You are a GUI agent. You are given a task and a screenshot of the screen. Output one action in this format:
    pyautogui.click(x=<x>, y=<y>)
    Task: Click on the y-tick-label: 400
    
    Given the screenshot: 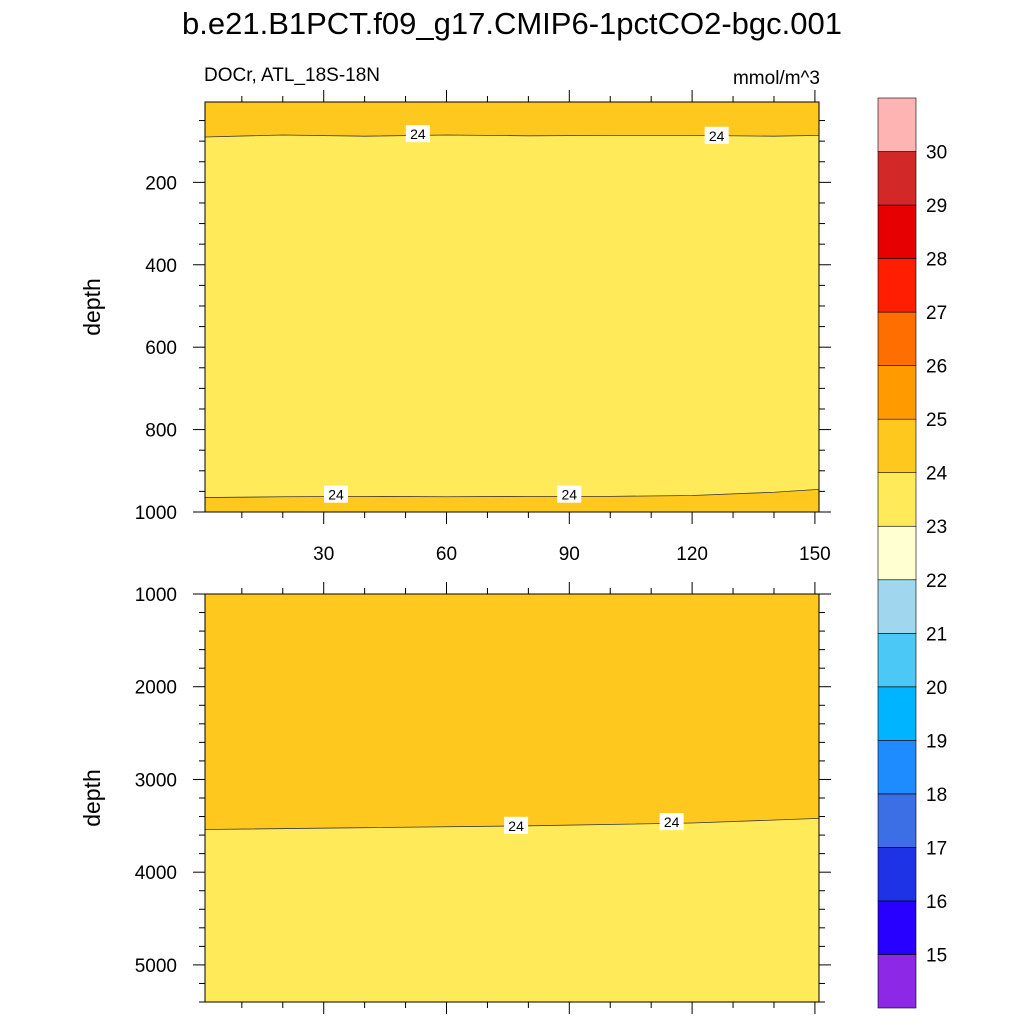 What is the action you would take?
    pyautogui.click(x=161, y=266)
    